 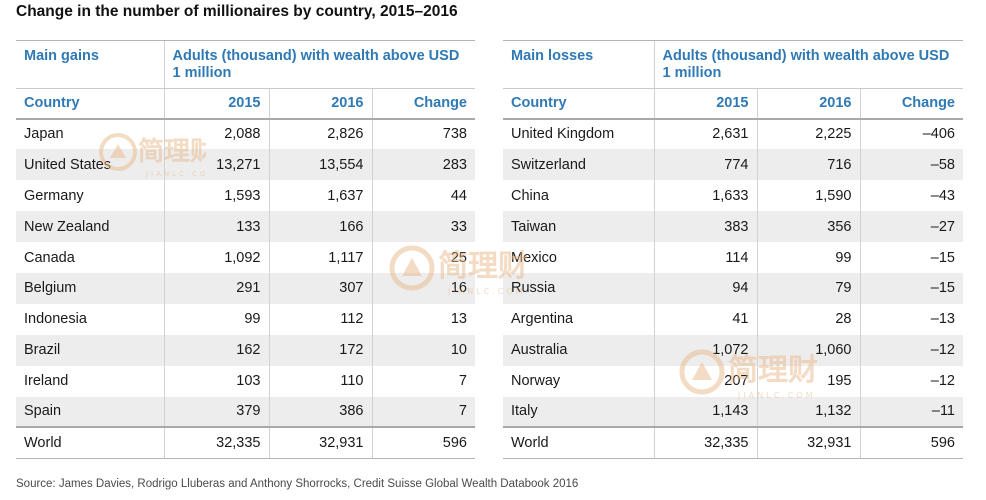 What do you see at coordinates (911, 381) in the screenshot?
I see `cell-change: –12` at bounding box center [911, 381].